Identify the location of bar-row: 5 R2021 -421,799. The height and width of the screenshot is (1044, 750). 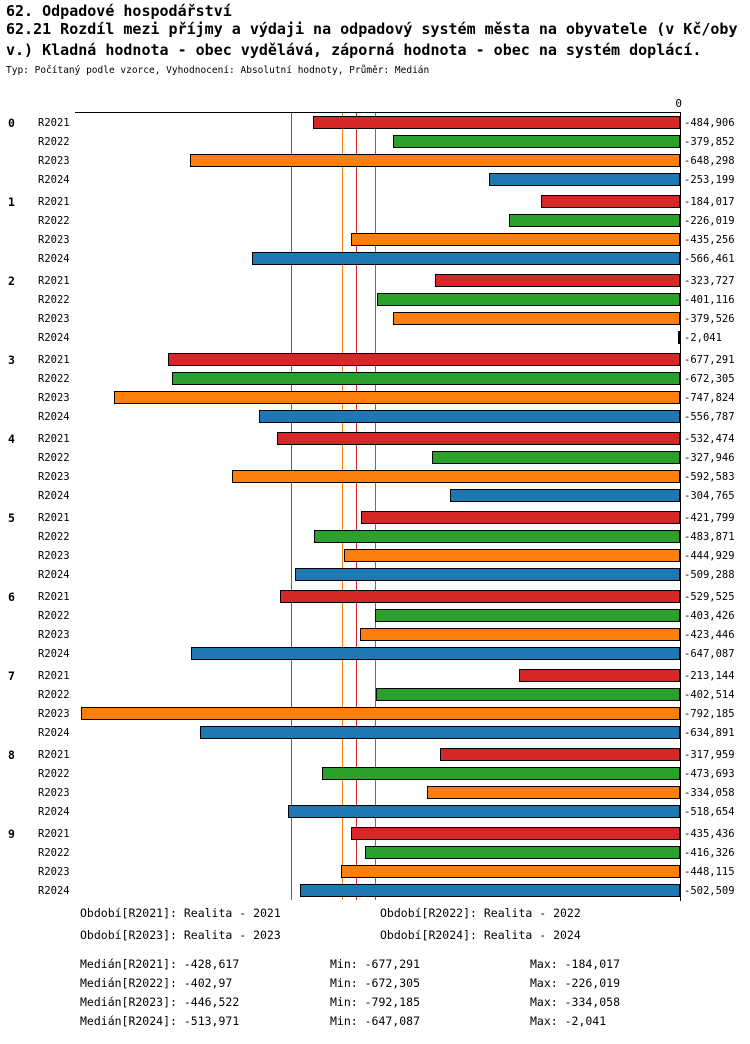
(375, 517).